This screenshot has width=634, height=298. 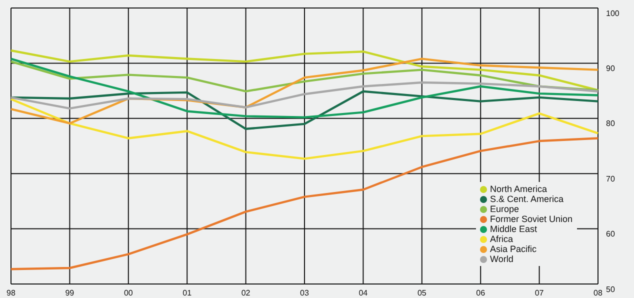 What do you see at coordinates (363, 293) in the screenshot?
I see `x-tick-label: 04` at bounding box center [363, 293].